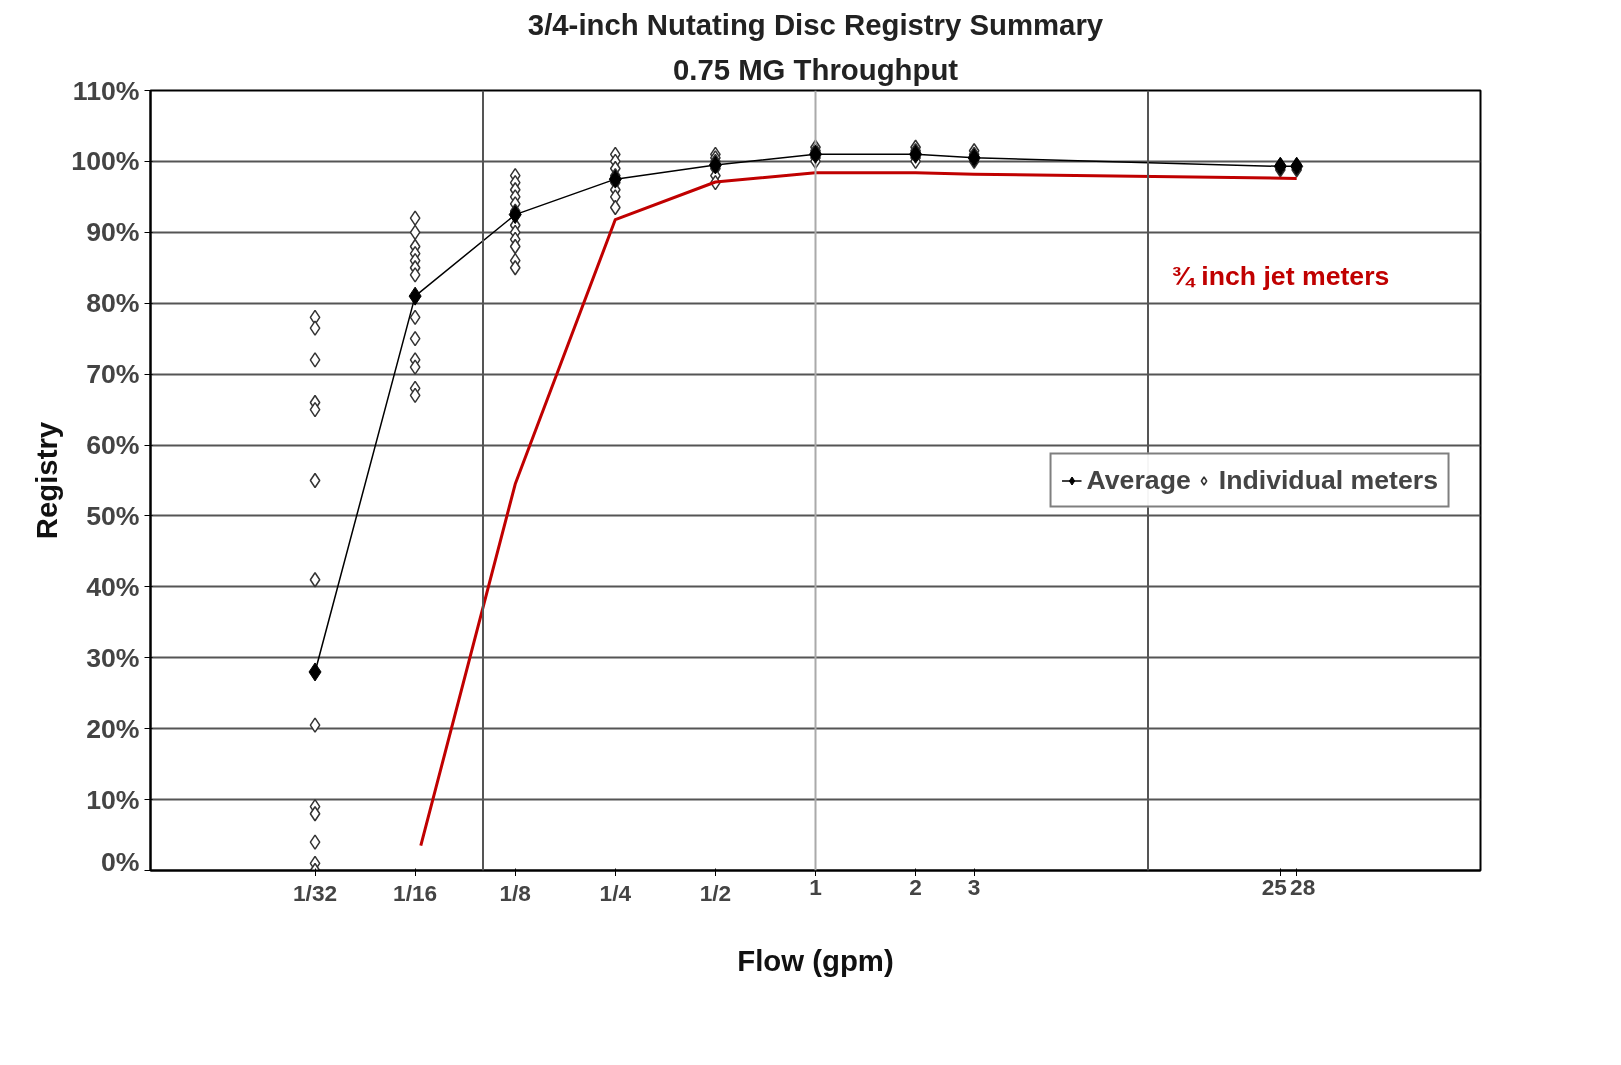 The width and height of the screenshot is (1621, 1065). I want to click on x-tick-label: 3, so click(974, 886).